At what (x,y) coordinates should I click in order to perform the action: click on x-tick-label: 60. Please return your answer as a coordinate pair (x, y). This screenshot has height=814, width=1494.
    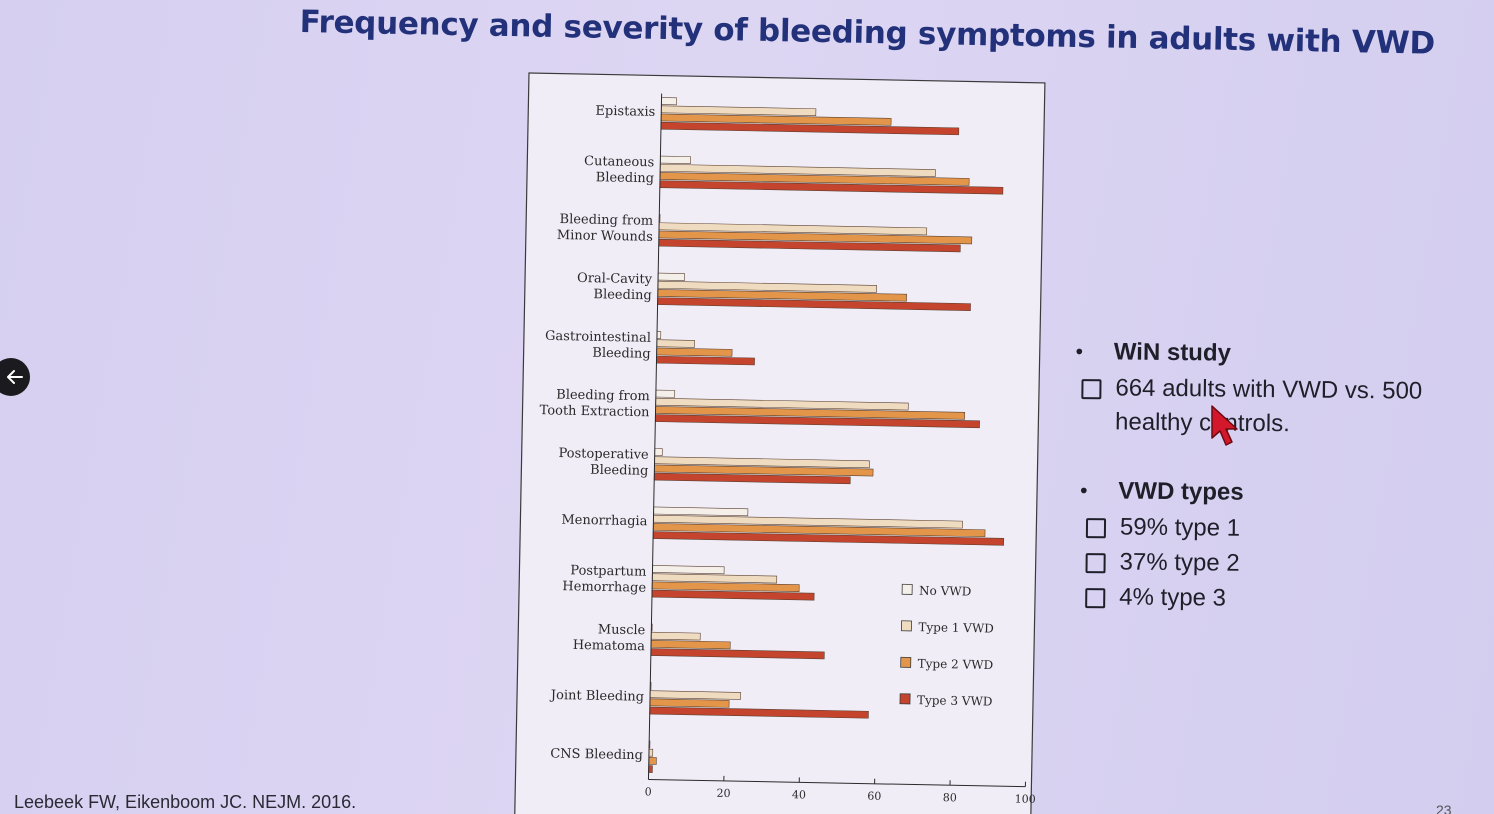
    Looking at the image, I should click on (874, 796).